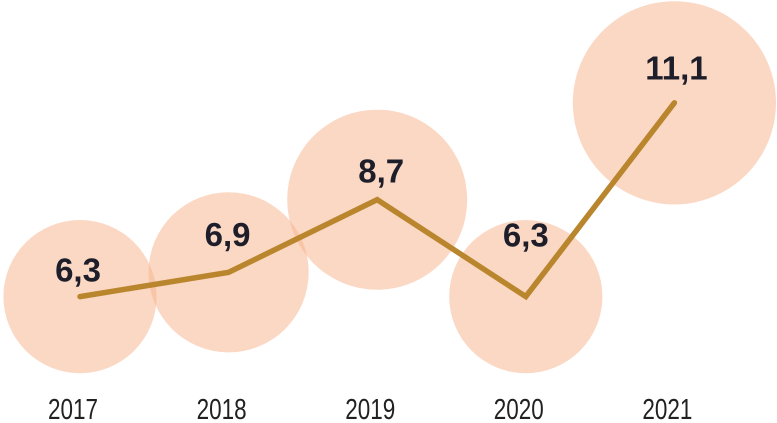  Describe the element at coordinates (228, 234) in the screenshot. I see `value-label-2018: 6,9` at that location.